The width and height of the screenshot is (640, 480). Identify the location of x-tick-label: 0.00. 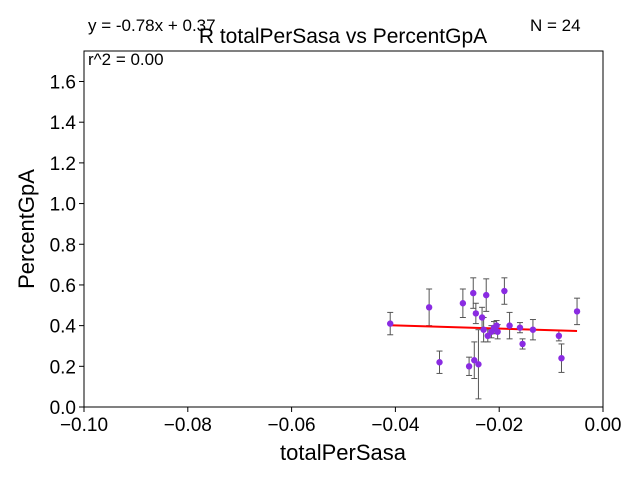
(603, 425).